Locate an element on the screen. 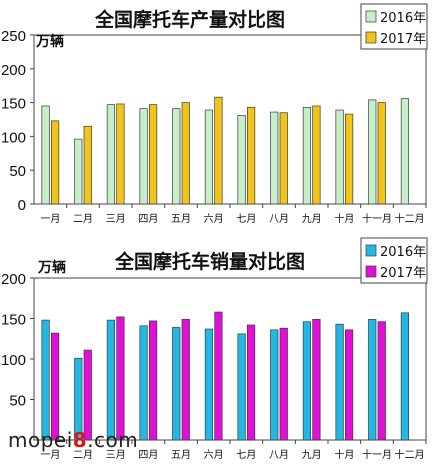 The height and width of the screenshot is (465, 432). watermark-prefix: mopei is located at coordinates (40, 440).